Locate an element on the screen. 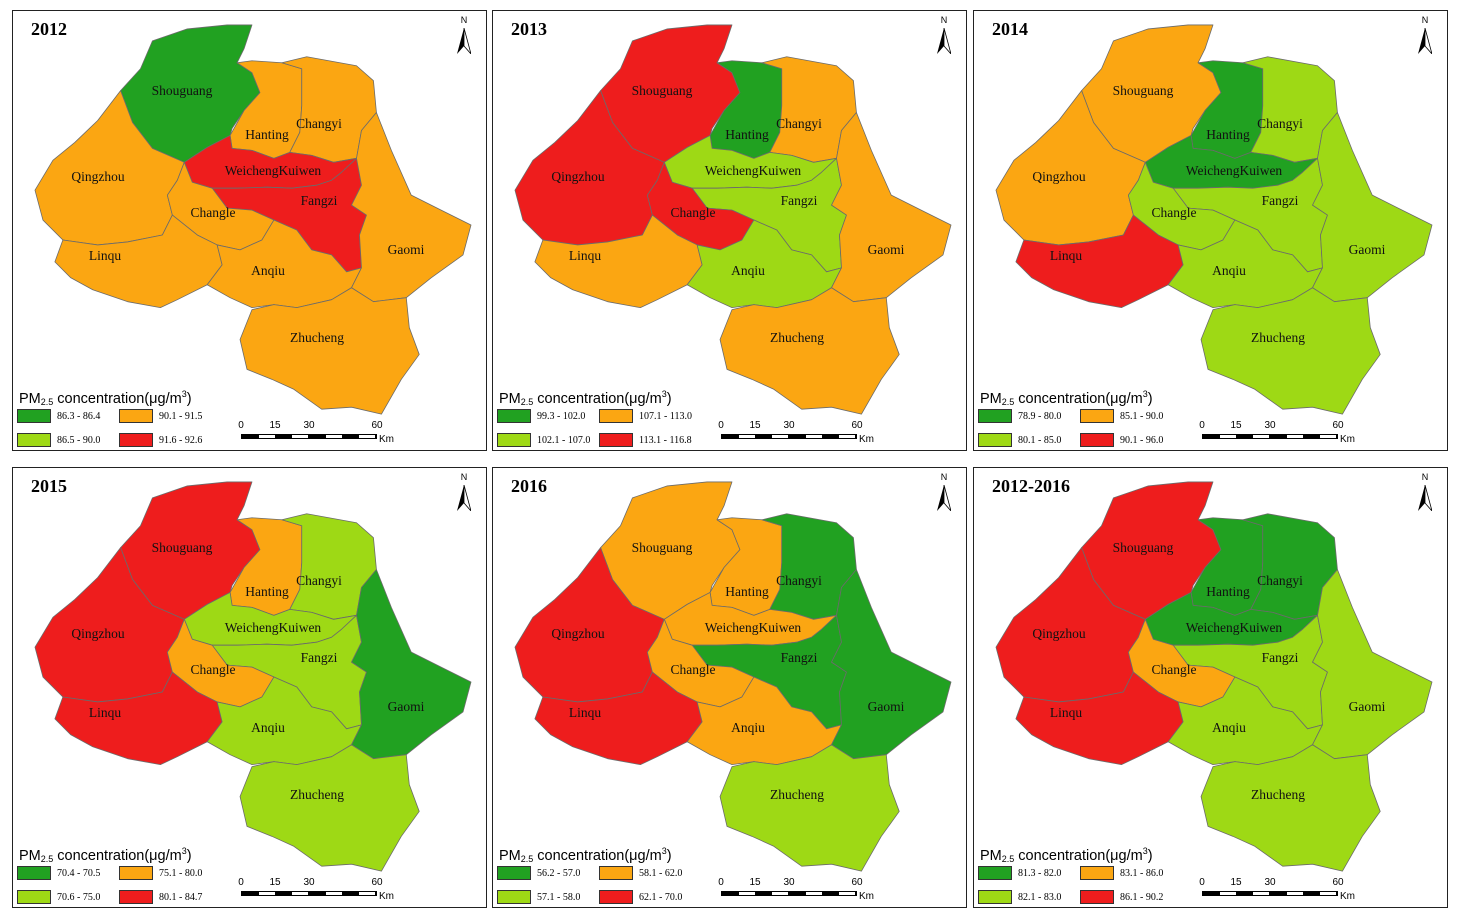 The height and width of the screenshot is (922, 1458). county-label-weichengkuiwen: WeichengKuiwen is located at coordinates (273, 627).